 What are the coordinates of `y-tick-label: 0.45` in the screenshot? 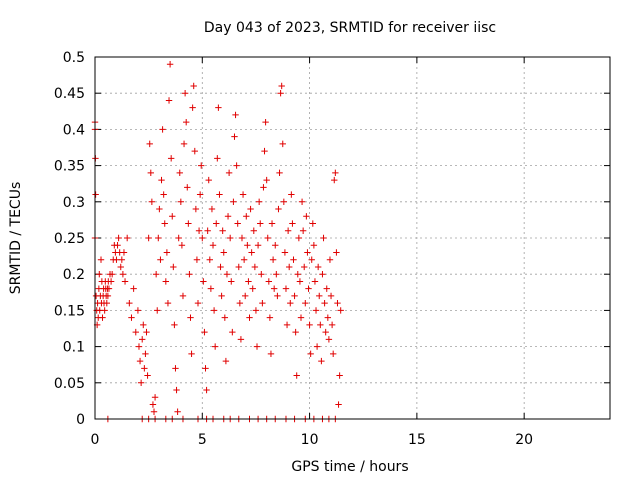 It's located at (69, 94).